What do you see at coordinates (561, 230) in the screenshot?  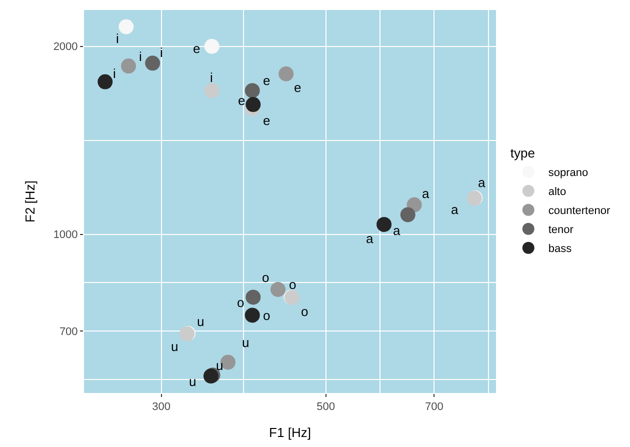 I see `legend-label: tenor` at bounding box center [561, 230].